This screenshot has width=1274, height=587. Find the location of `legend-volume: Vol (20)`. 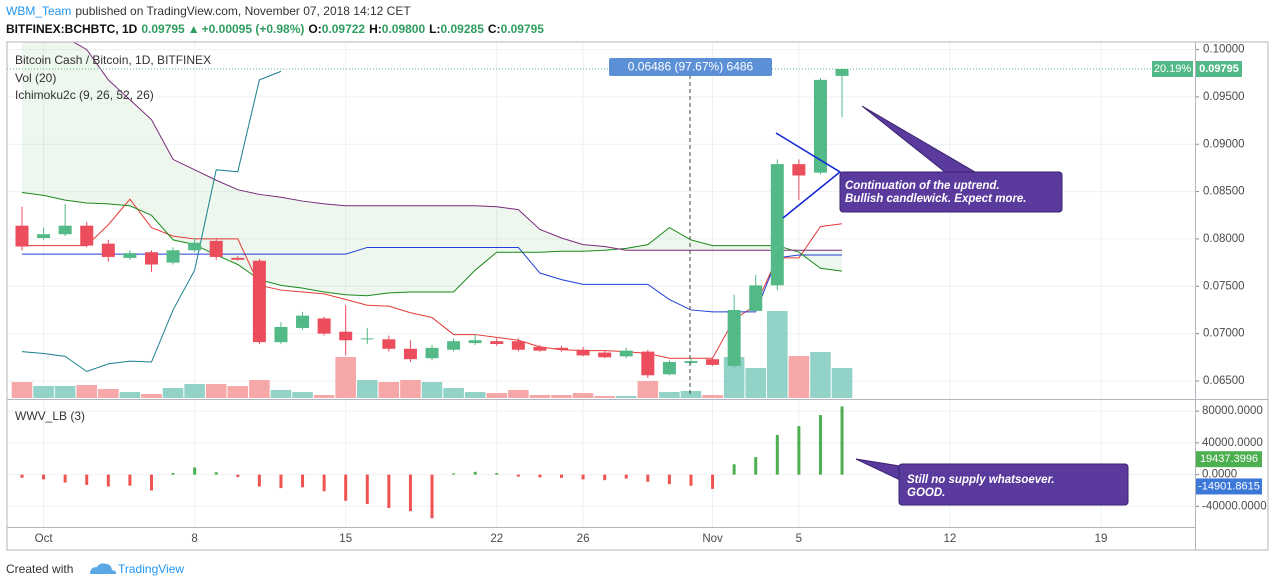

legend-volume: Vol (20) is located at coordinates (35, 78).